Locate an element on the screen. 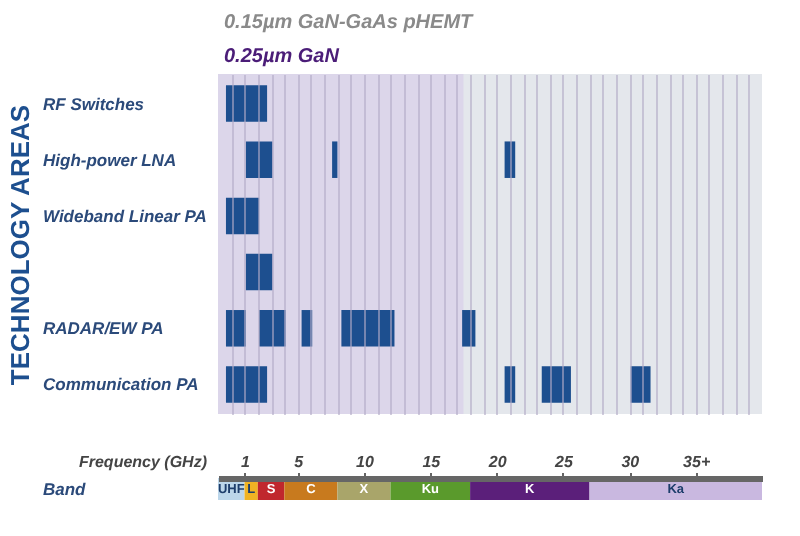  x-tick-label: 30 is located at coordinates (631, 462).